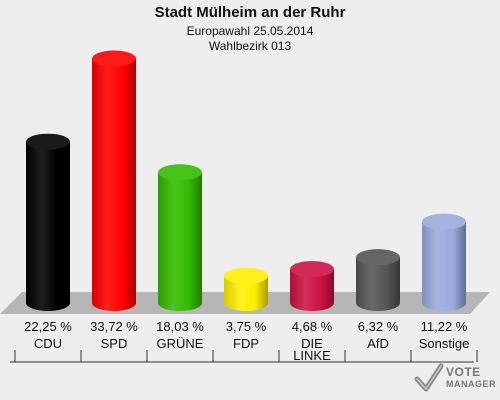  Describe the element at coordinates (246, 326) in the screenshot. I see `value-label: 3,75 %` at that location.